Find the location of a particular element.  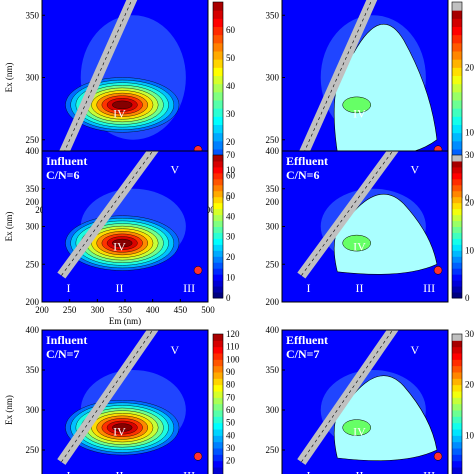

panel-title: C/N=6 is located at coordinates (303, 175).